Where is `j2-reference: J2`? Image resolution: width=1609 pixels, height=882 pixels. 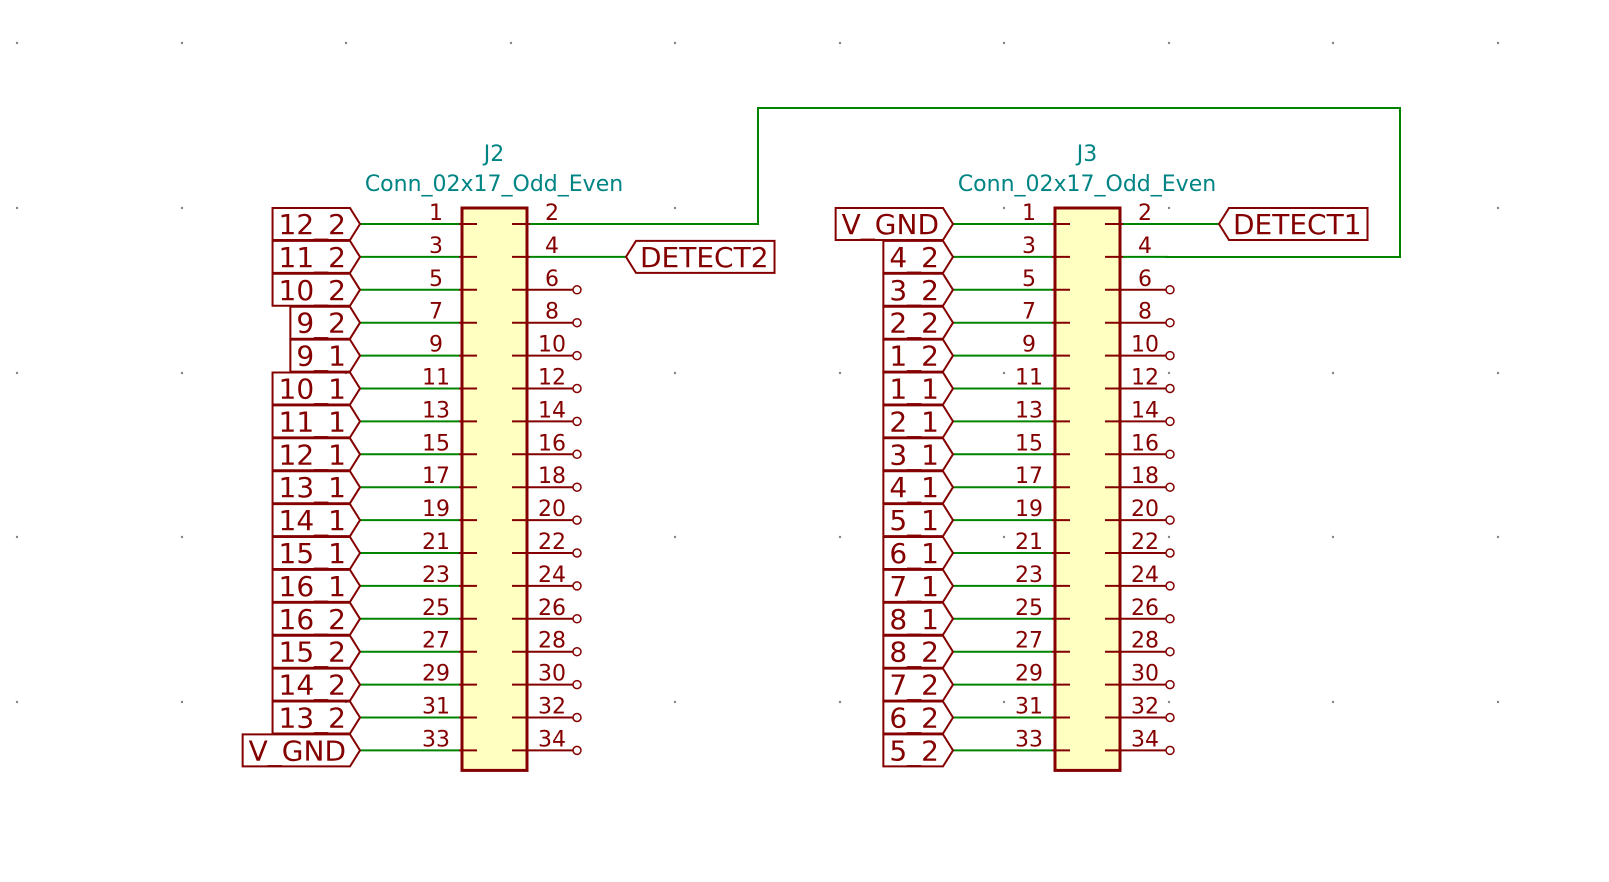
j2-reference: J2 is located at coordinates (493, 154).